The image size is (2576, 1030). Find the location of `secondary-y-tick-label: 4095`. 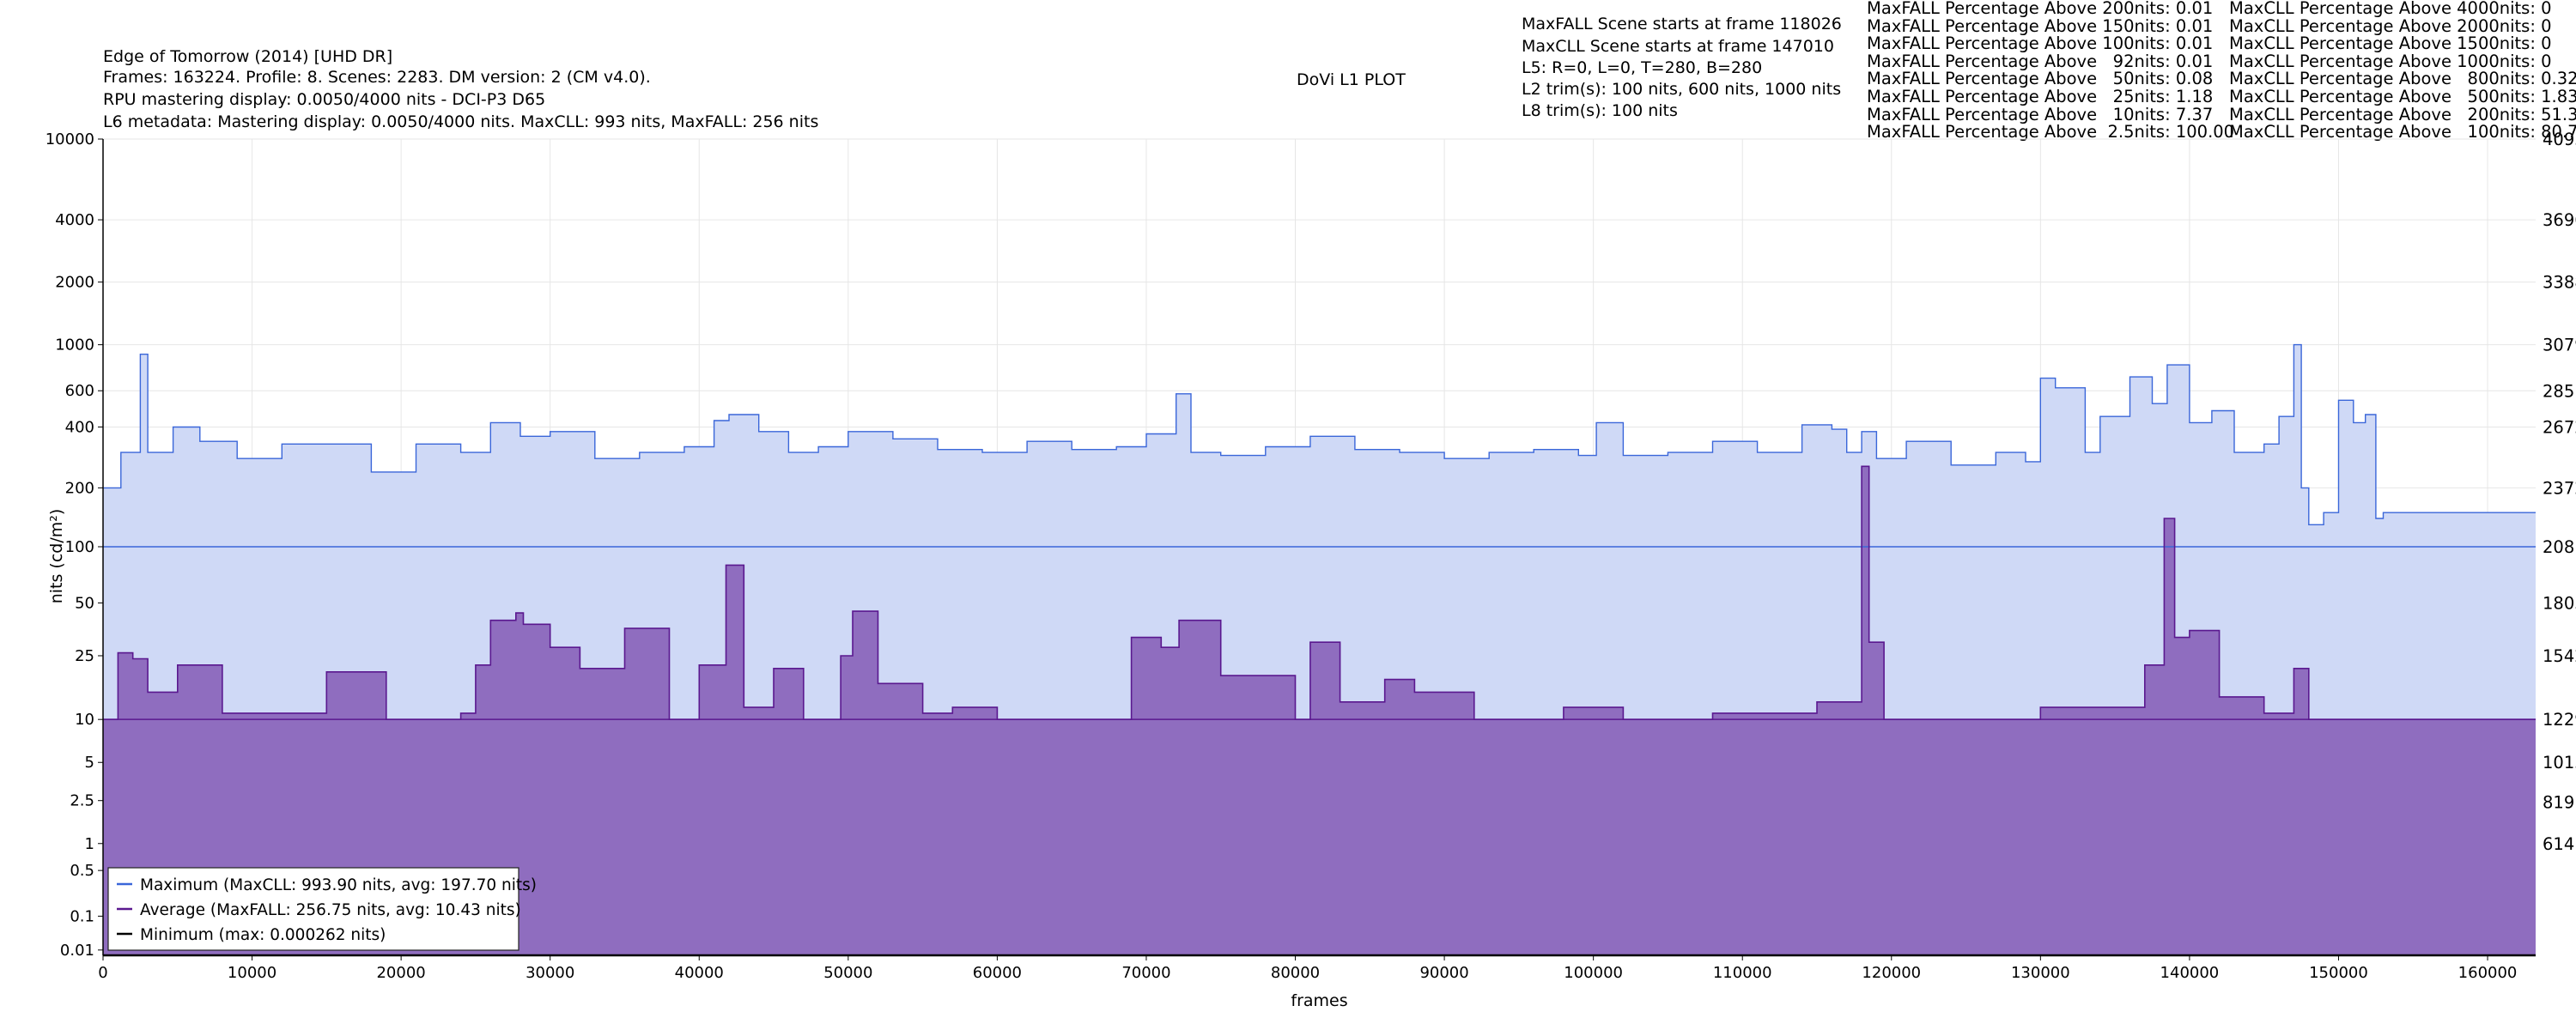

secondary-y-tick-label: 4095 is located at coordinates (2559, 139).